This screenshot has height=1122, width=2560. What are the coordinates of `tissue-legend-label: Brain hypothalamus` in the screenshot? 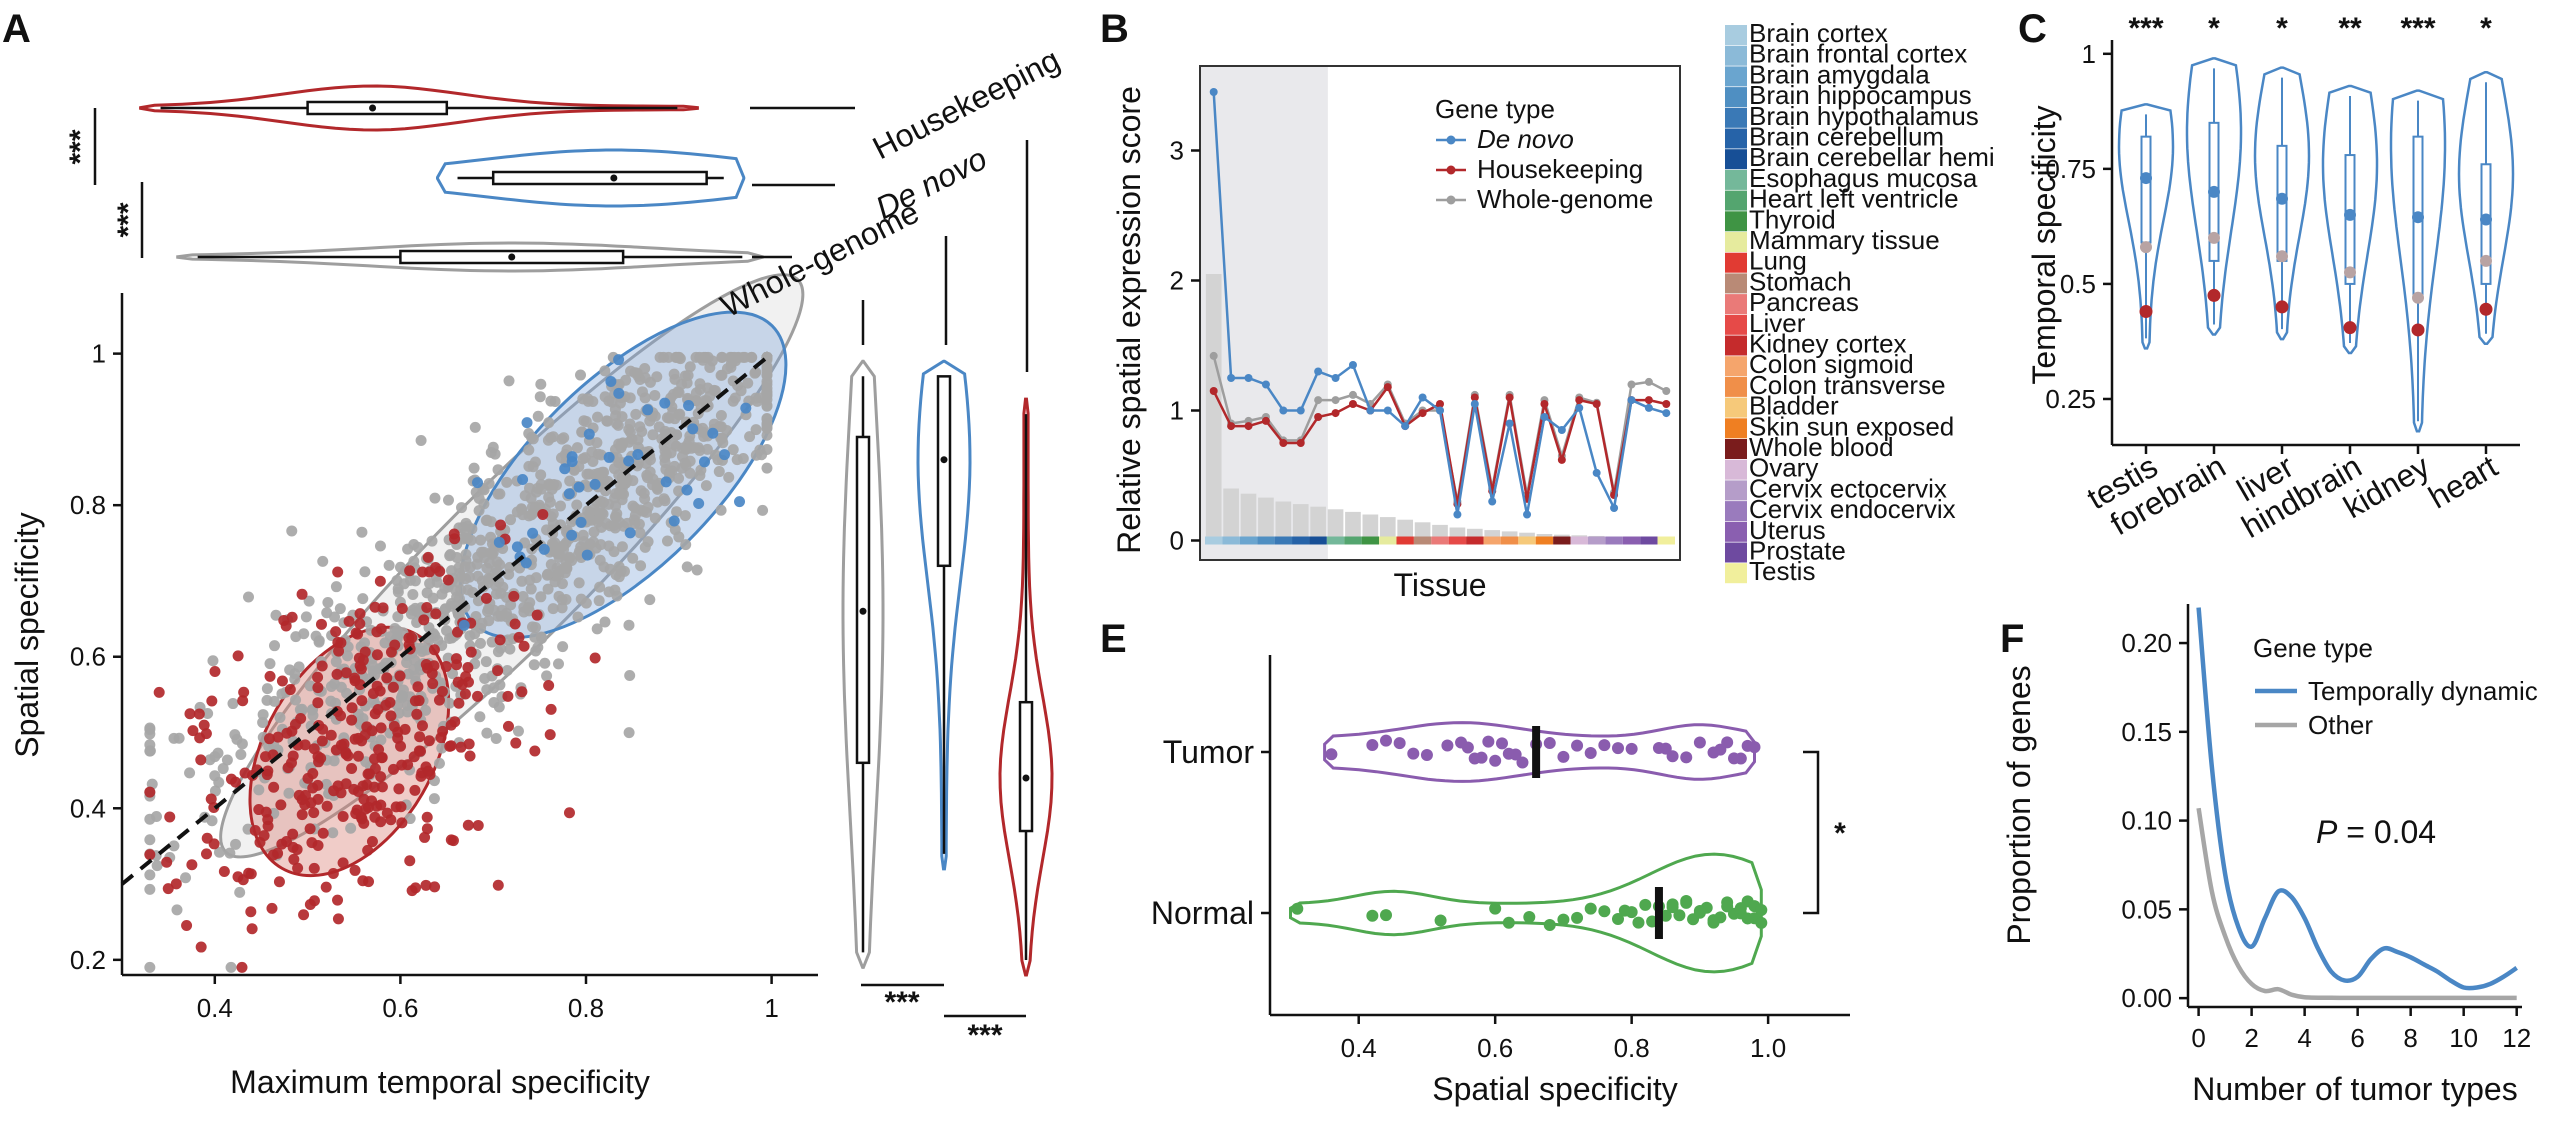 It's located at (1864, 116).